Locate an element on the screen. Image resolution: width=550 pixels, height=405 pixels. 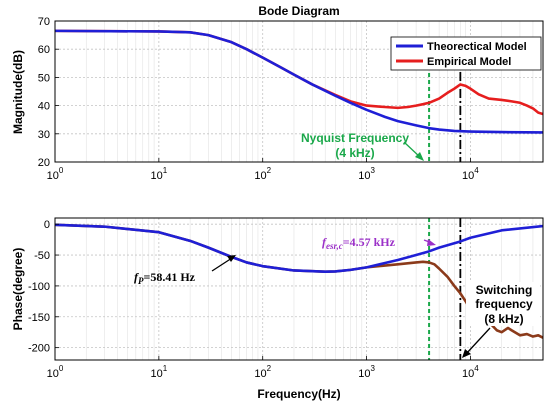
top-ytick-label: 50 is located at coordinates (44, 78).